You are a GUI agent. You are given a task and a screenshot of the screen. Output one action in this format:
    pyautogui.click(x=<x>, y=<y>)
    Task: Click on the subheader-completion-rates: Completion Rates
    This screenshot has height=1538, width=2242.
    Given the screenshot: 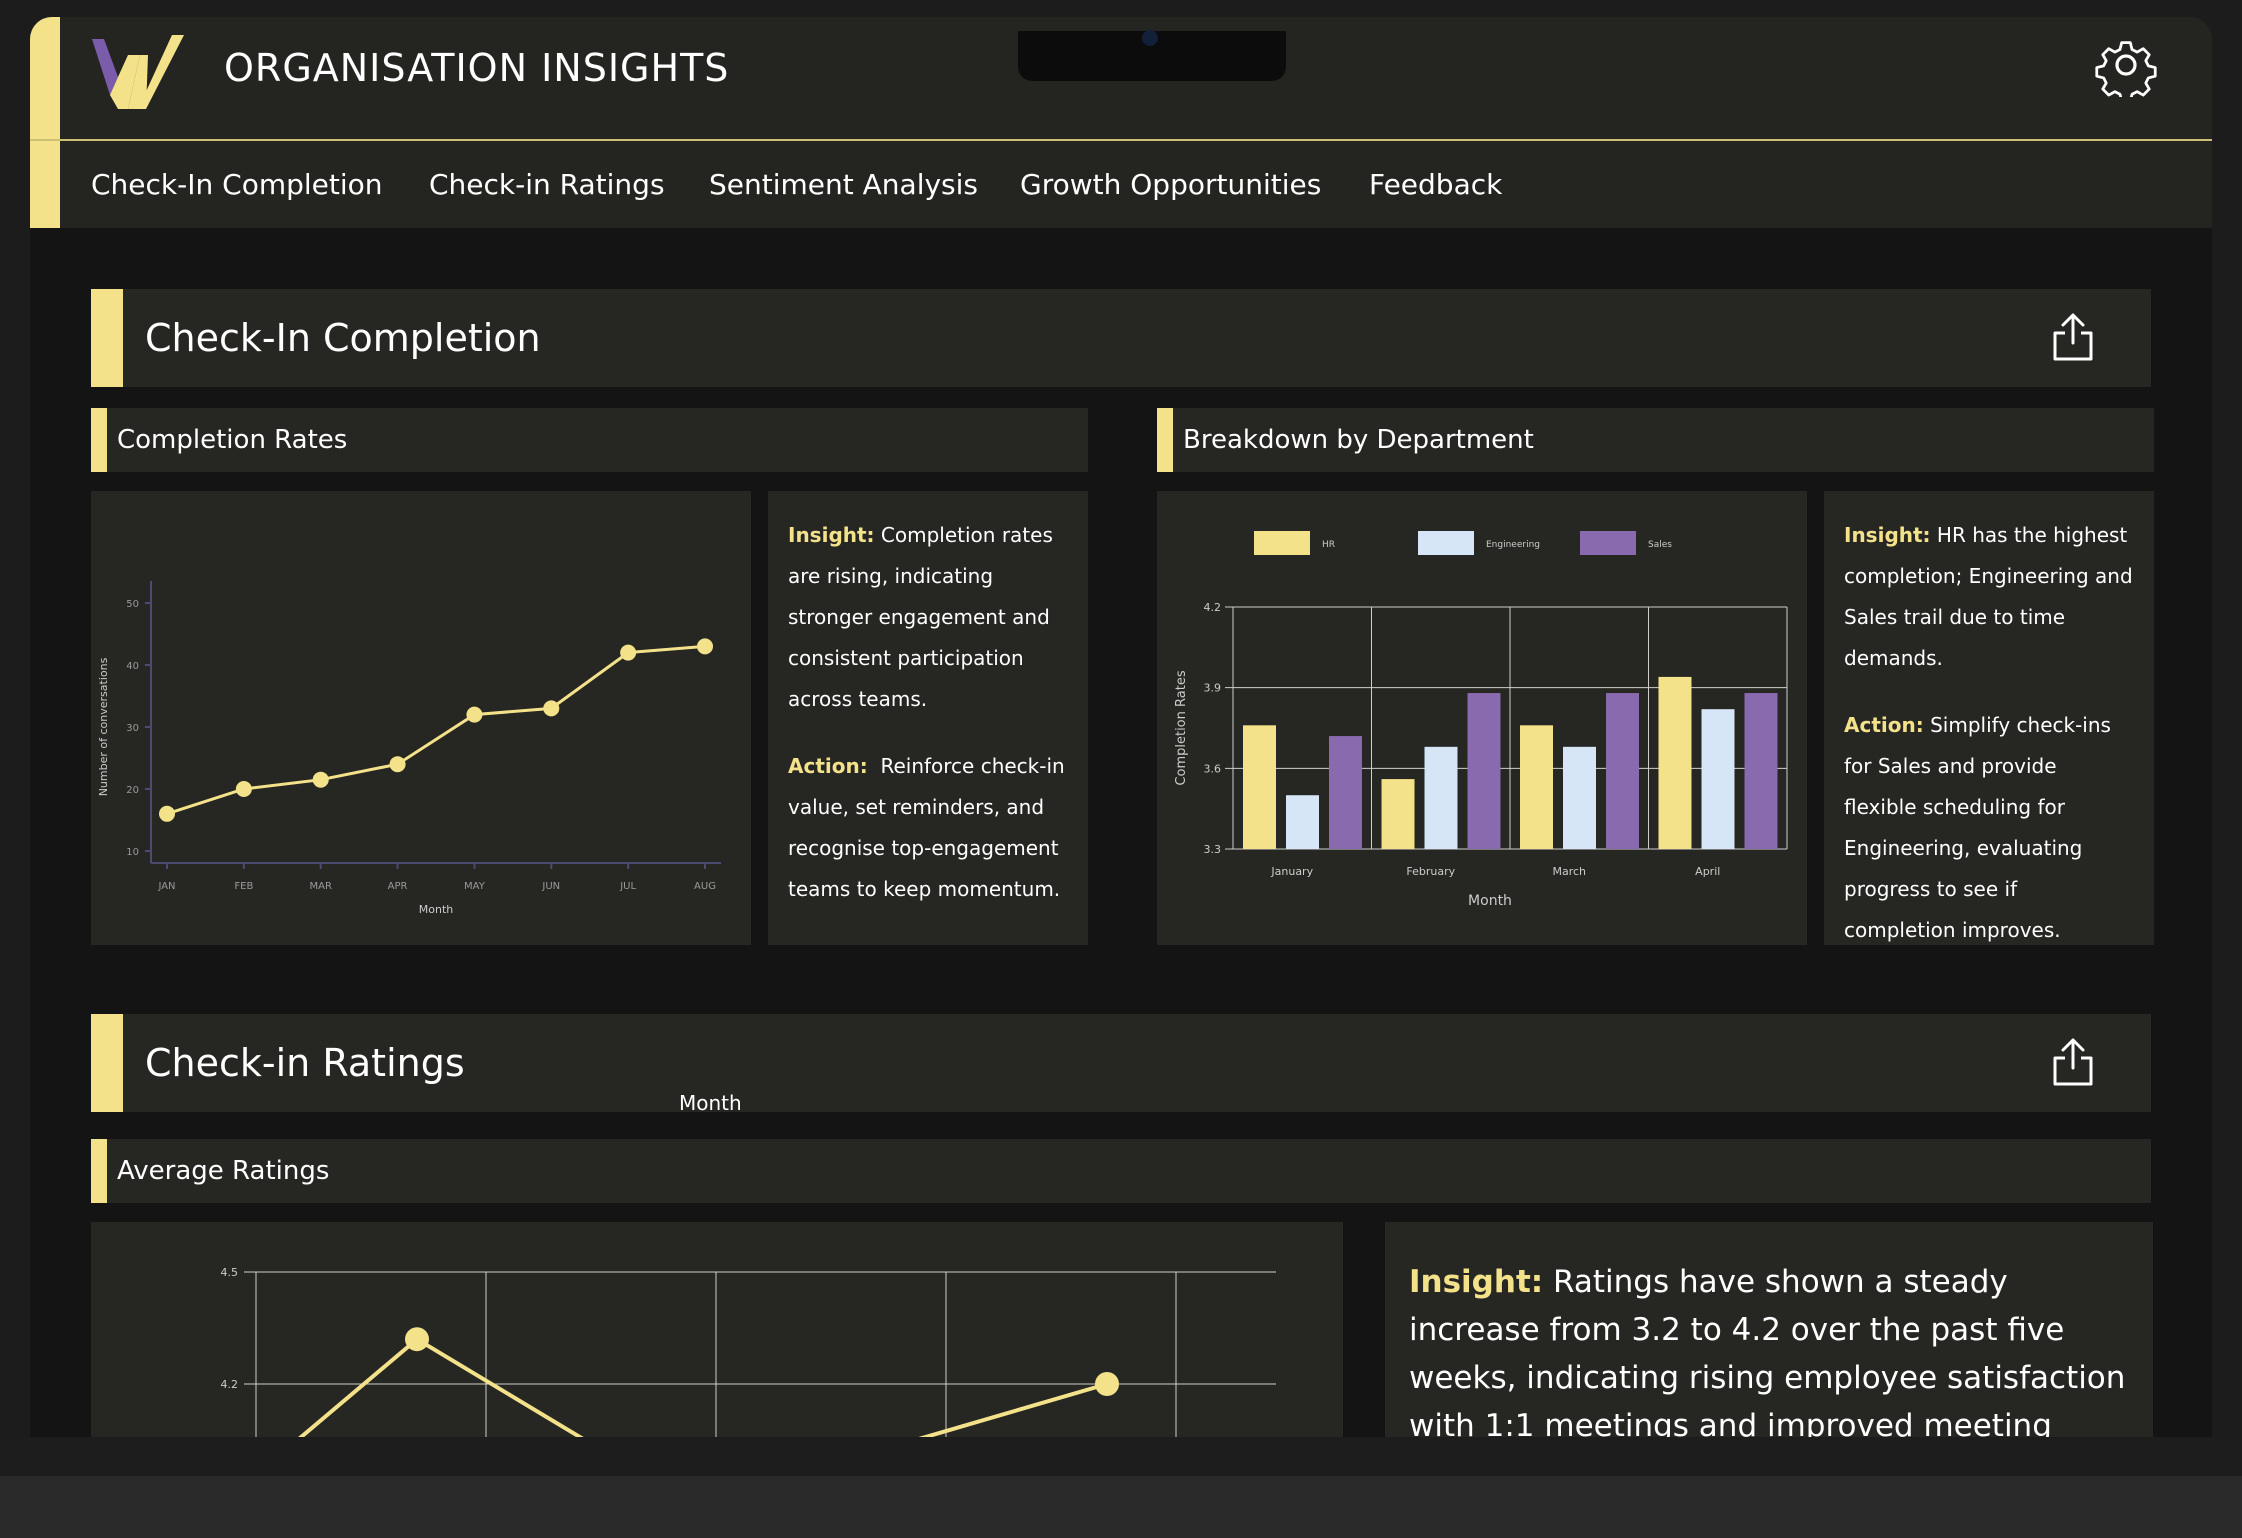 What is the action you would take?
    pyautogui.click(x=589, y=440)
    